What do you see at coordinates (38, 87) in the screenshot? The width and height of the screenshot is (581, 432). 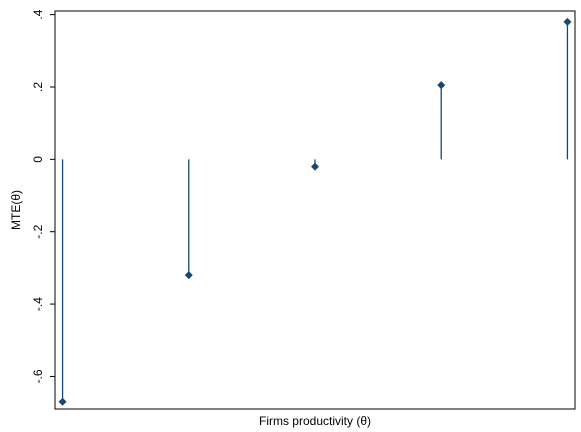 I see `y-tick-label-1: .2` at bounding box center [38, 87].